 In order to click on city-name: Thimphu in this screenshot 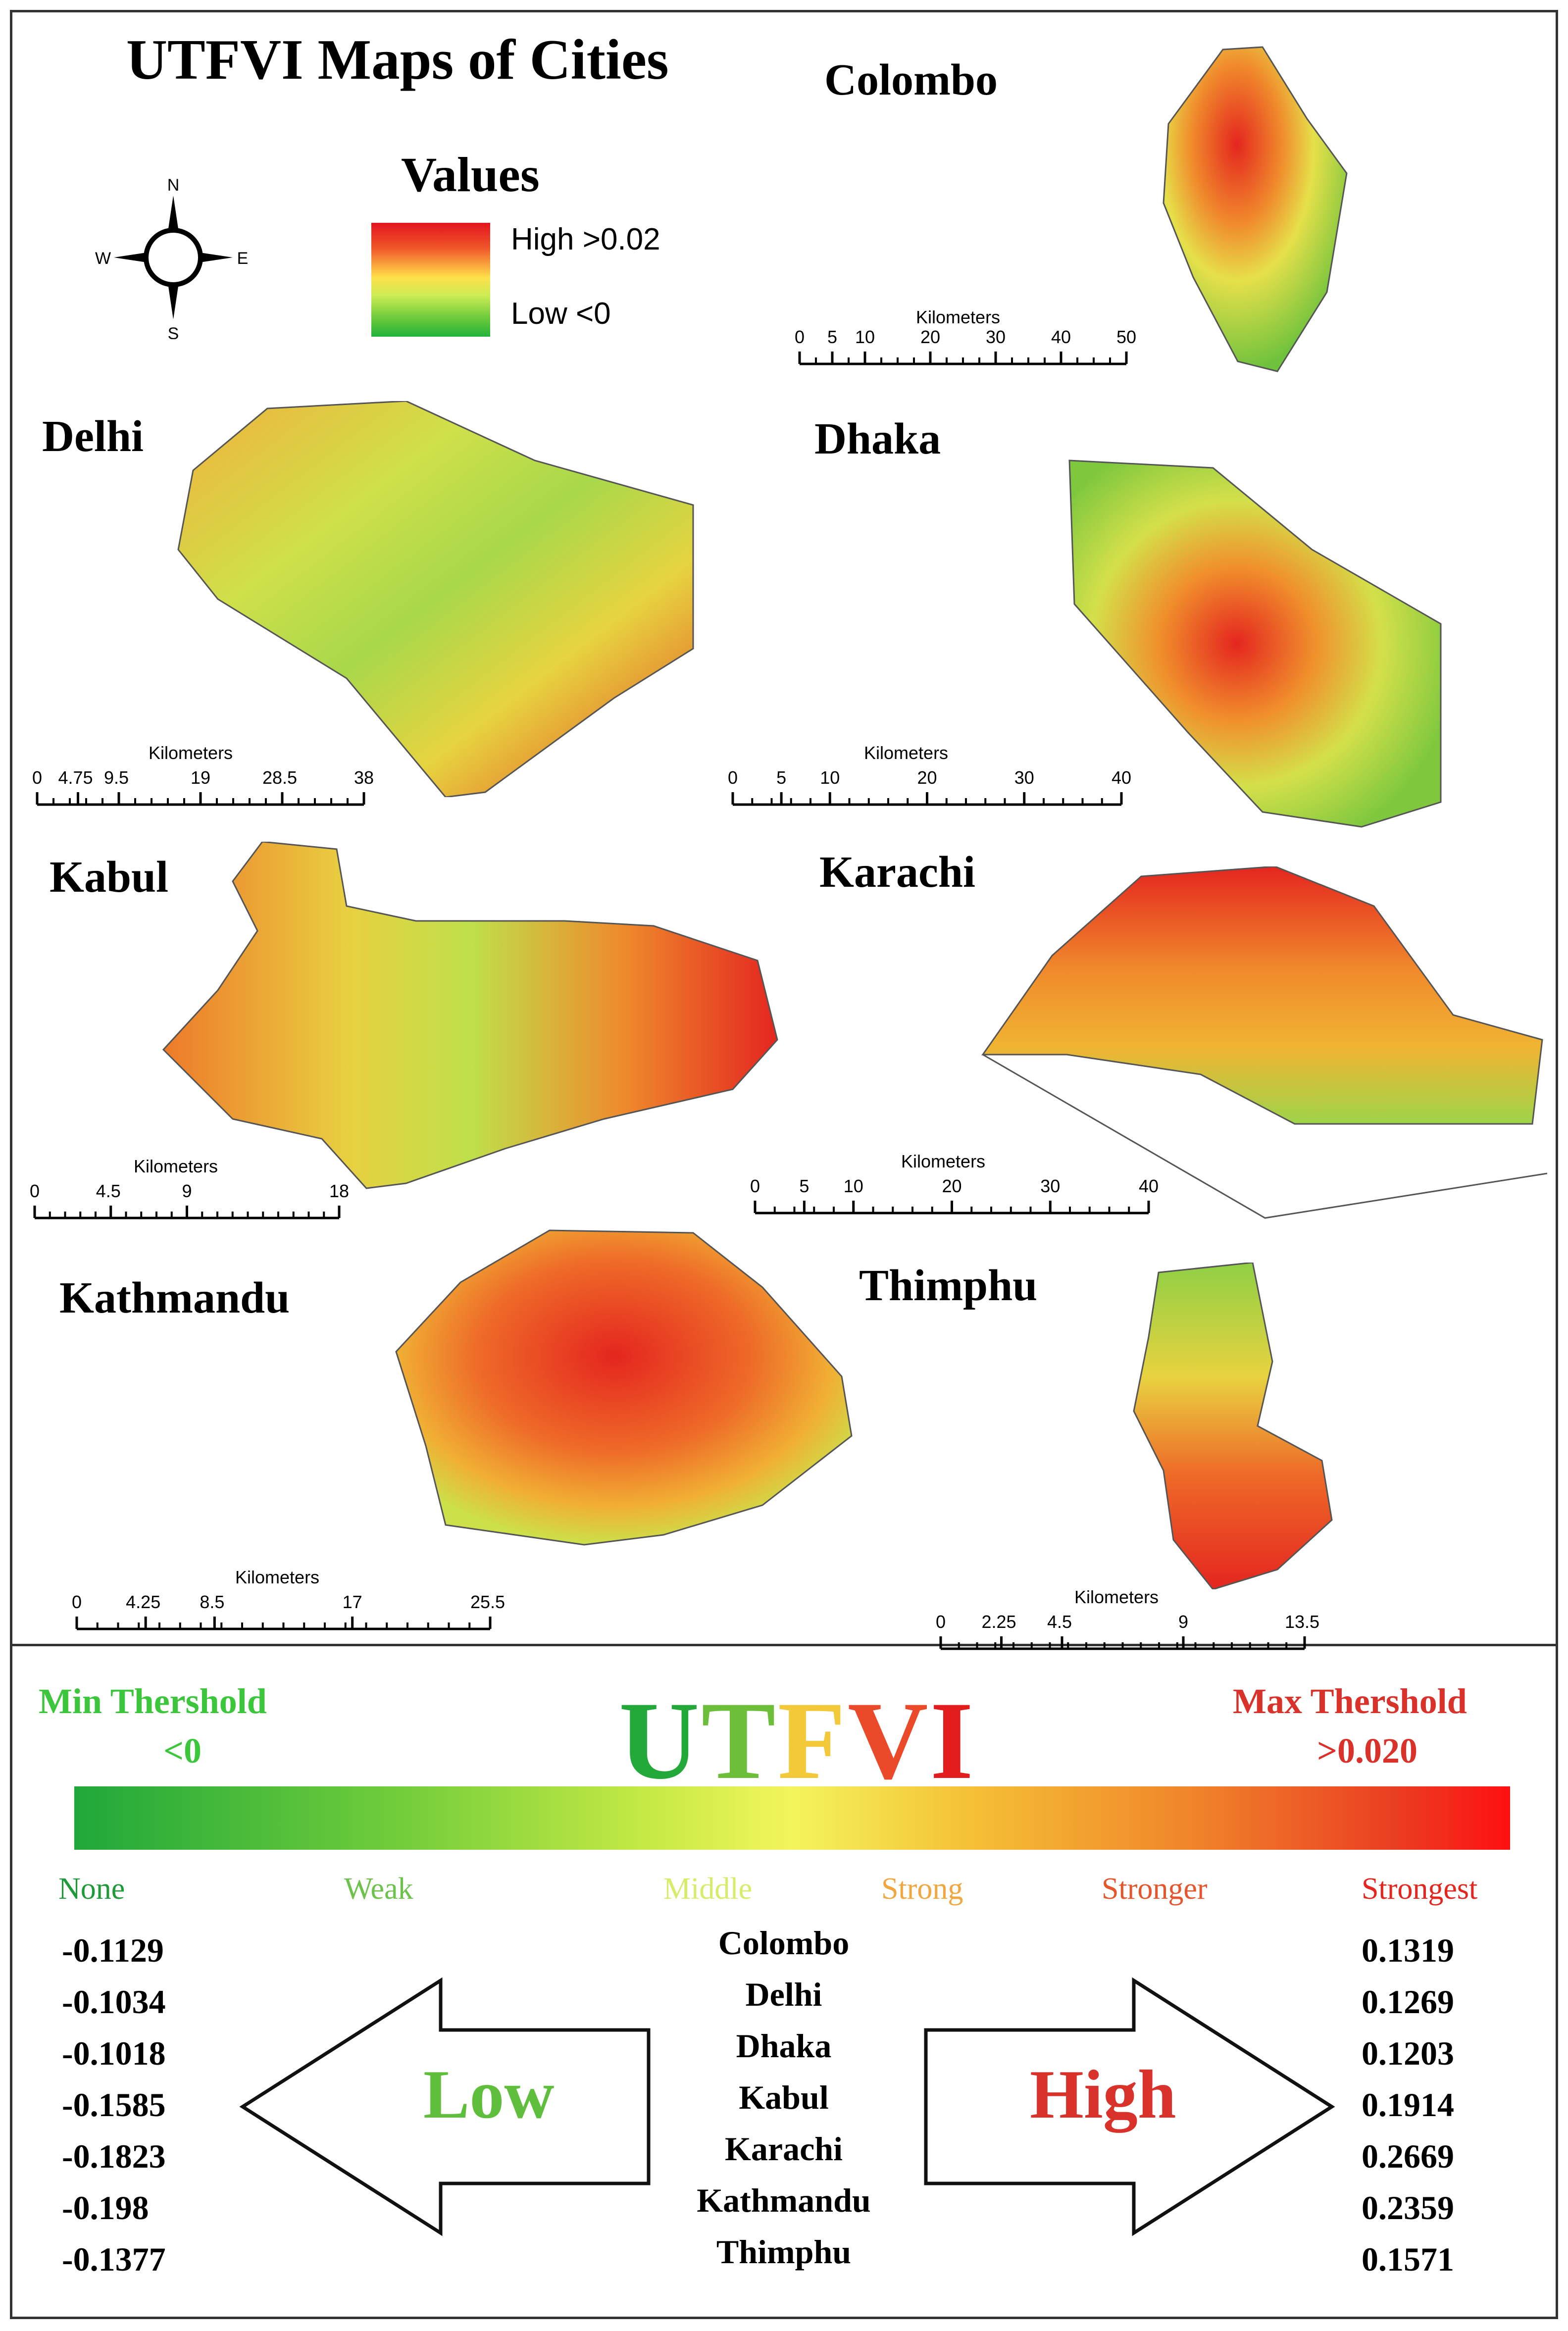, I will do `click(784, 2252)`.